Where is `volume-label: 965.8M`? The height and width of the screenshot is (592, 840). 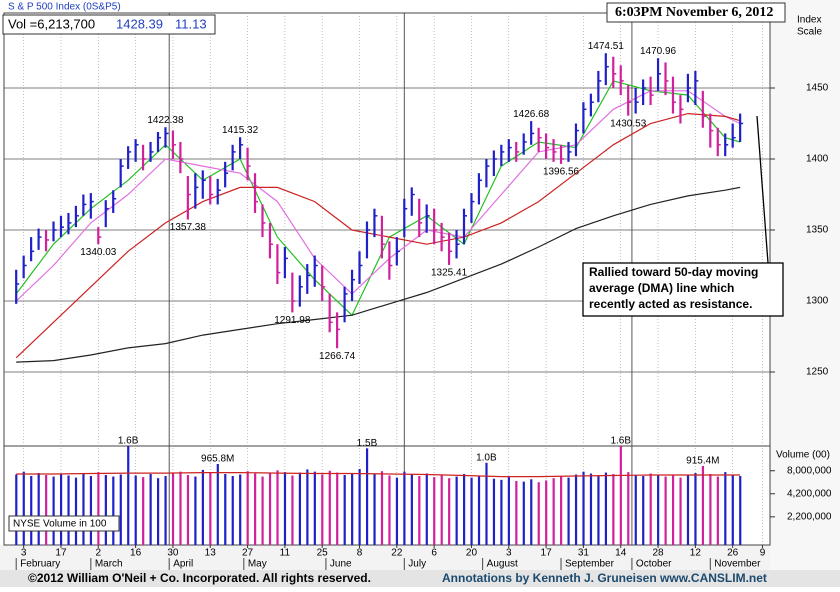 volume-label: 965.8M is located at coordinates (217, 459).